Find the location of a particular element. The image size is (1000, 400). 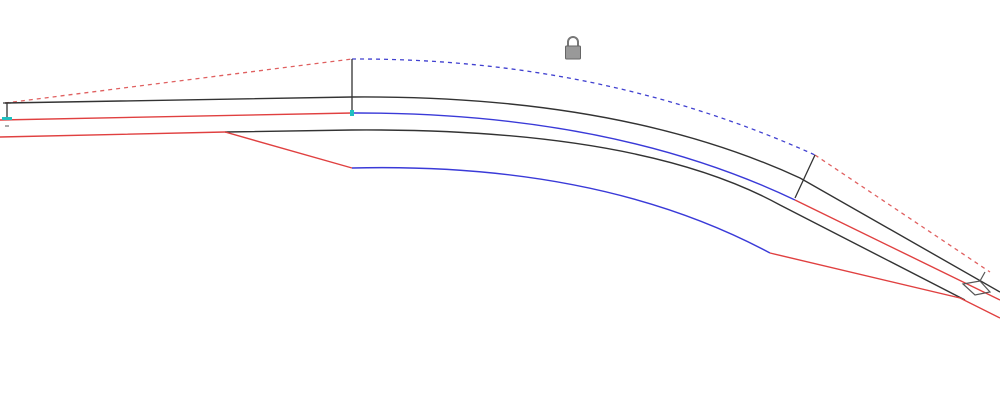

red-line-middle-right is located at coordinates (897, 250).